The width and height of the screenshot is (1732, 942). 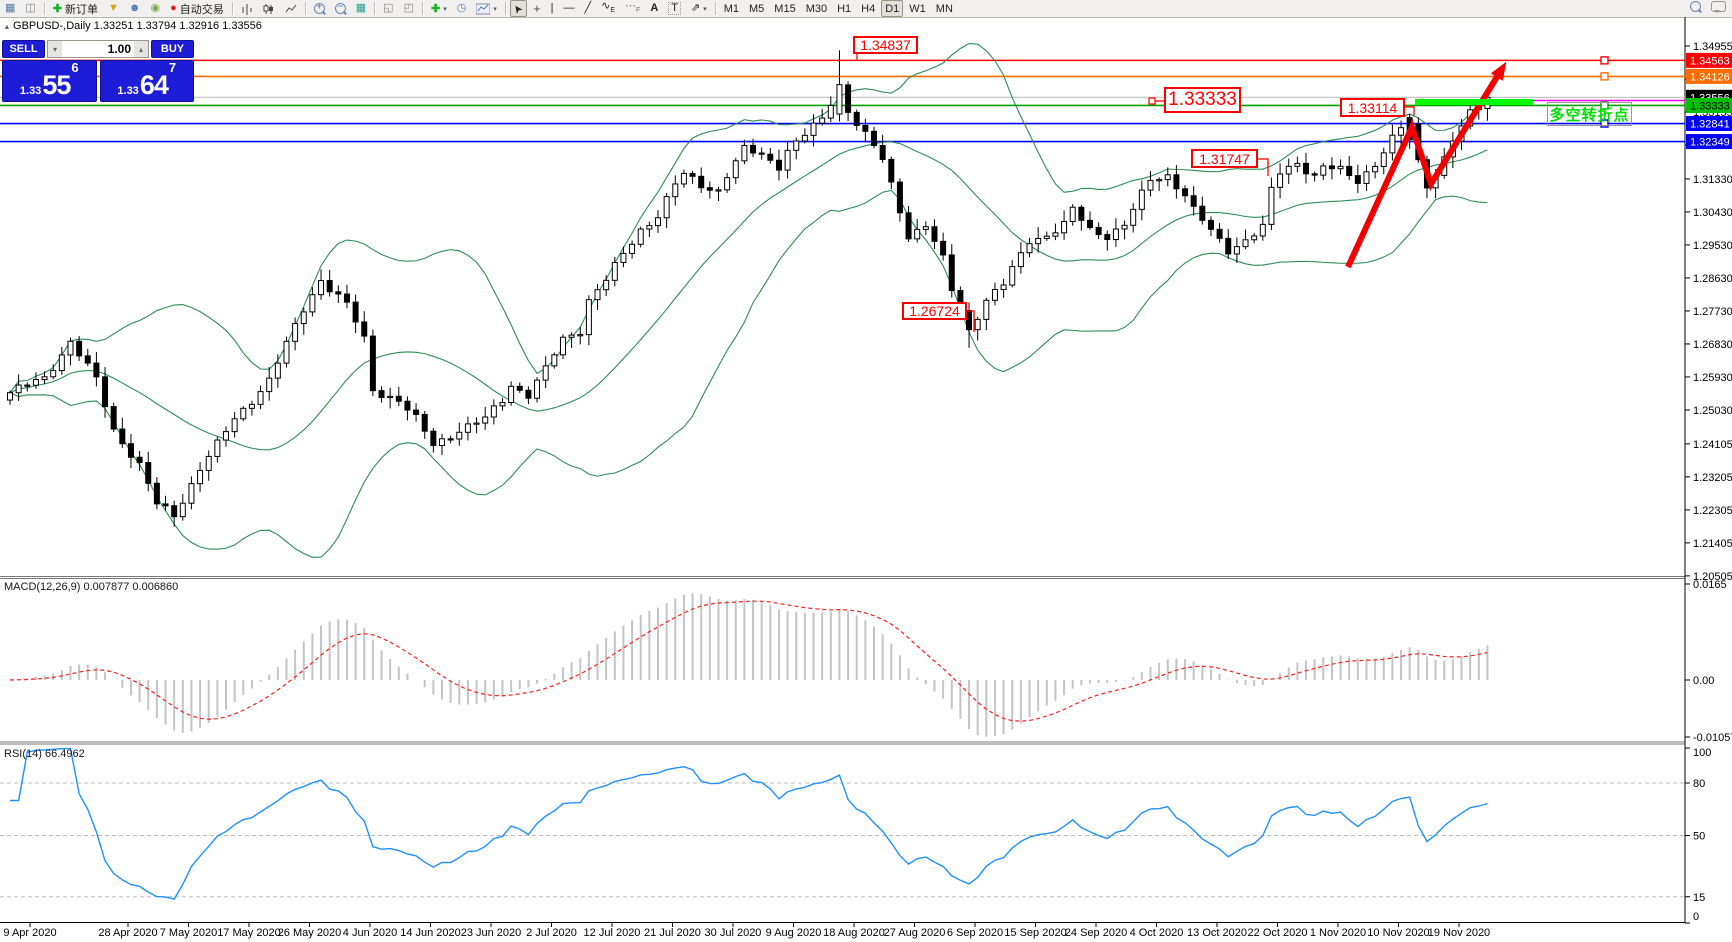 What do you see at coordinates (1699, 837) in the screenshot?
I see `svg-text: 50` at bounding box center [1699, 837].